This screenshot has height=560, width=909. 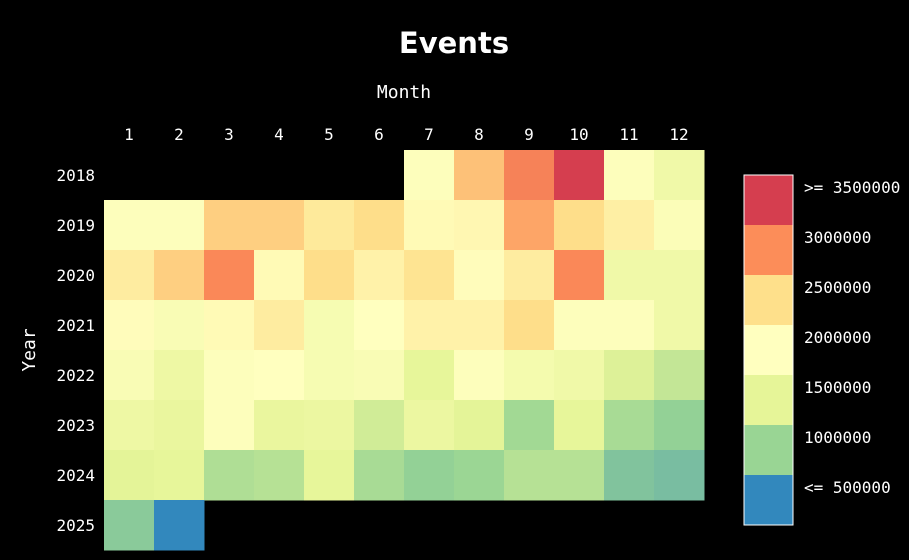 I want to click on legend-label: 3000000, so click(x=837, y=237).